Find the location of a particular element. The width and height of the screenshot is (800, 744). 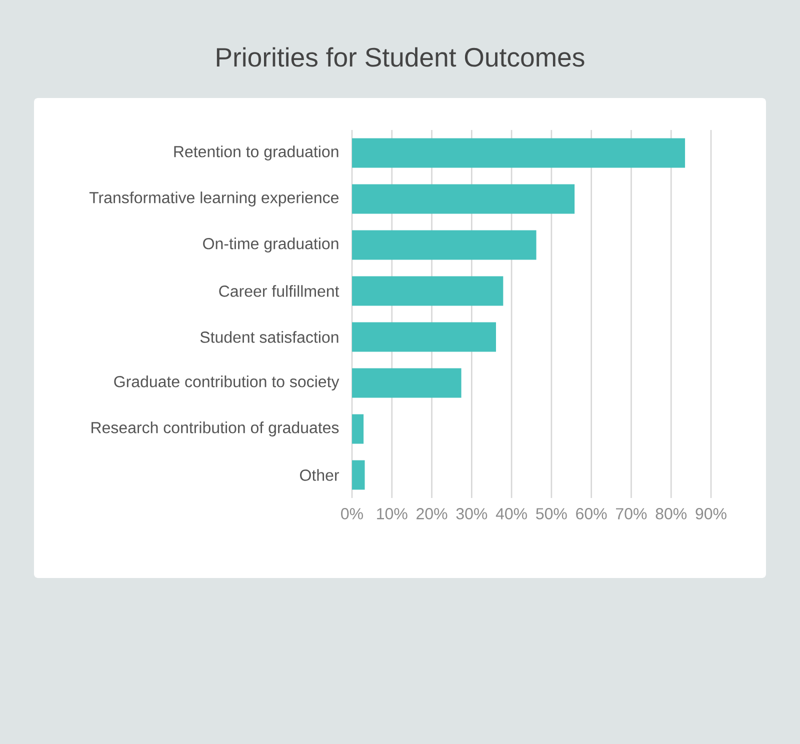

x-tick-label: 90% is located at coordinates (711, 514).